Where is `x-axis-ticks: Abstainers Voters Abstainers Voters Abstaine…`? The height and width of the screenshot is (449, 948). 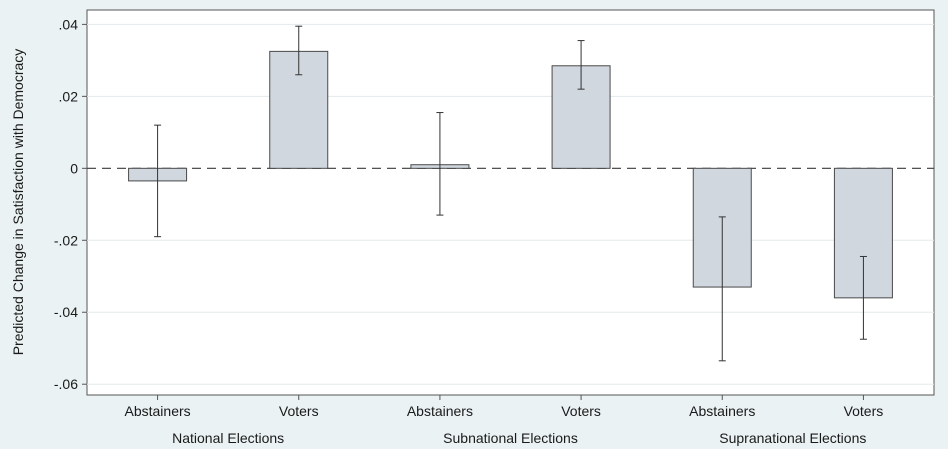 x-axis-ticks: Abstainers Voters Abstainers Voters Abstaine… is located at coordinates (504, 407).